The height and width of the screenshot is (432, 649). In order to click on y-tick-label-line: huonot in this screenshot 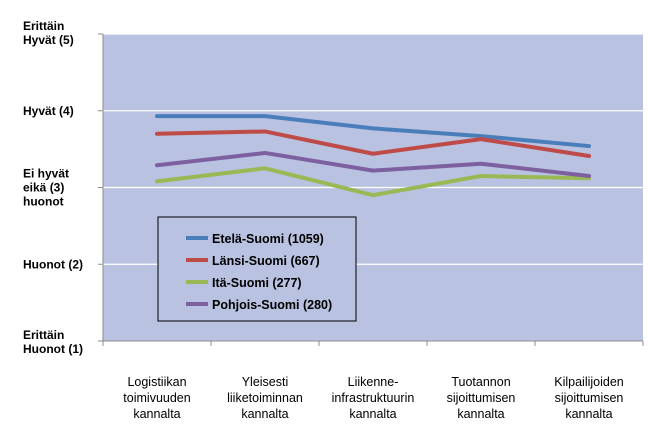, I will do `click(43, 202)`.